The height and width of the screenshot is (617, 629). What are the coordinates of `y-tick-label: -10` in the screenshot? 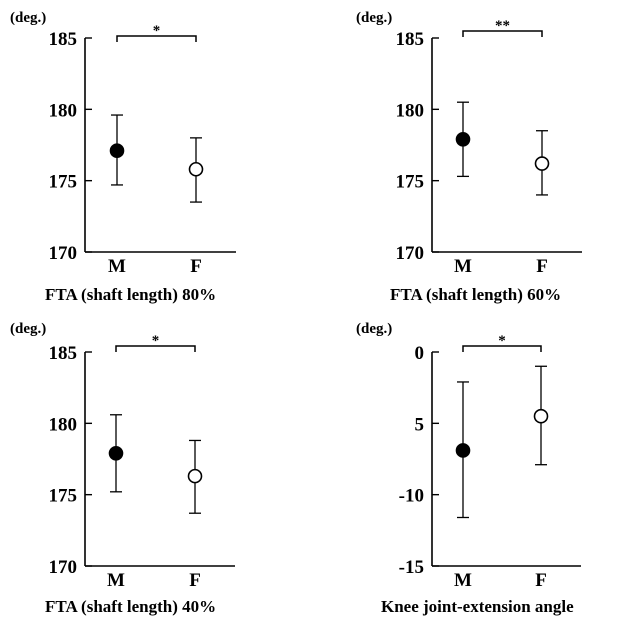 It's located at (411, 496).